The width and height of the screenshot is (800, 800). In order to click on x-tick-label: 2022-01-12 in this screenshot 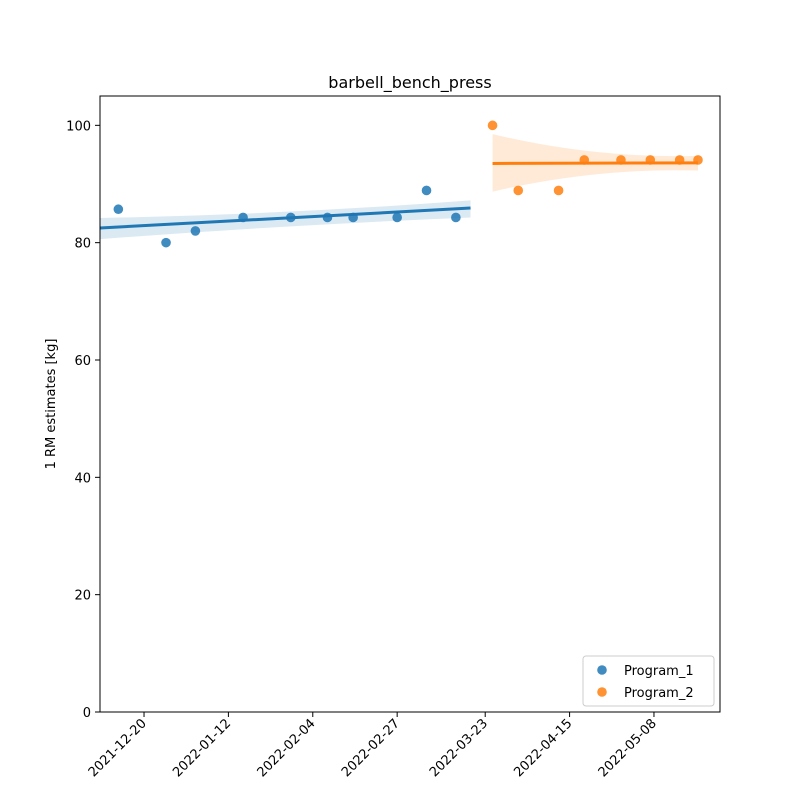, I will do `click(202, 748)`.